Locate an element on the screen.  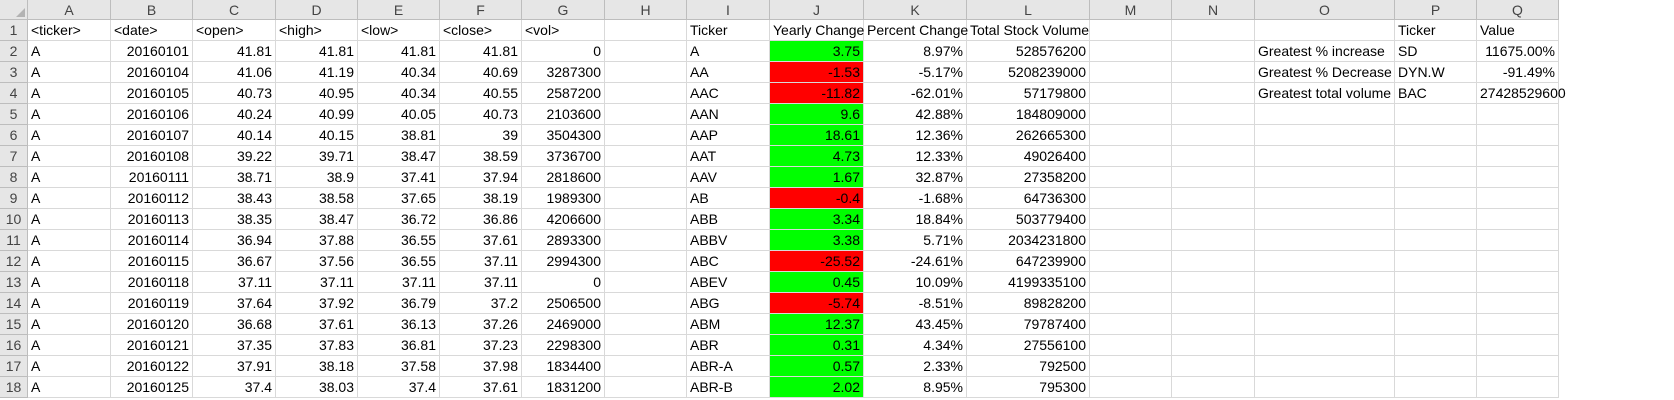
column-header-e: E is located at coordinates (399, 10).